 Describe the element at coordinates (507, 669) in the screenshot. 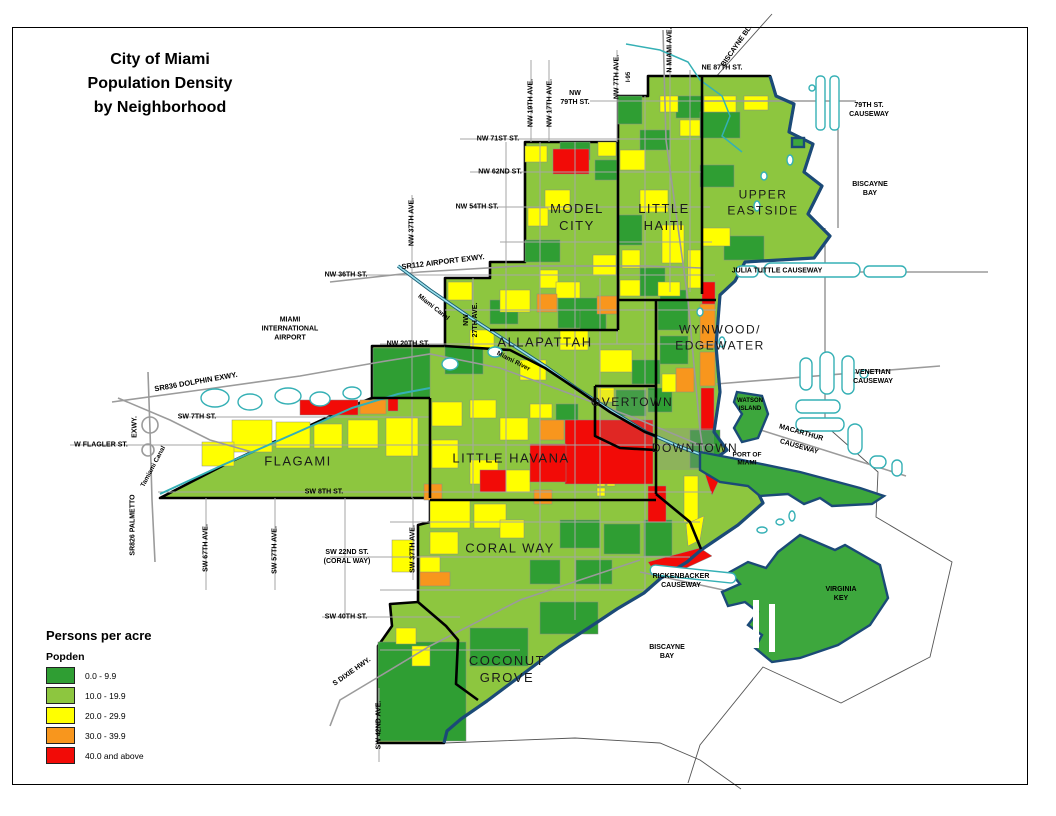

I see `neighborhood-label-coconut-grove: COCONUT GROVE` at that location.